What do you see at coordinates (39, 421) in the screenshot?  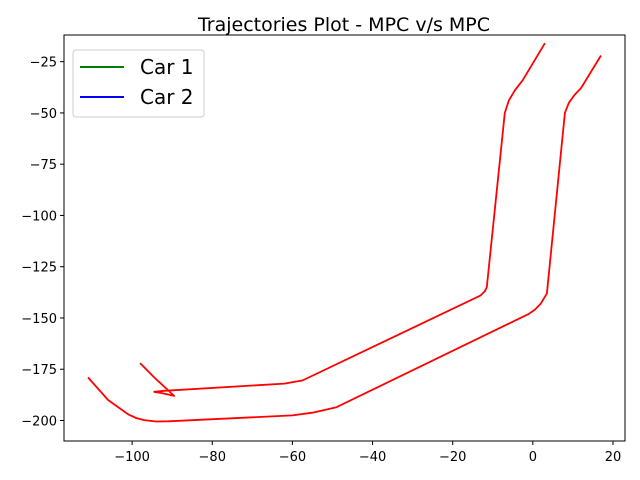 I see `y-tick-label: −200` at bounding box center [39, 421].